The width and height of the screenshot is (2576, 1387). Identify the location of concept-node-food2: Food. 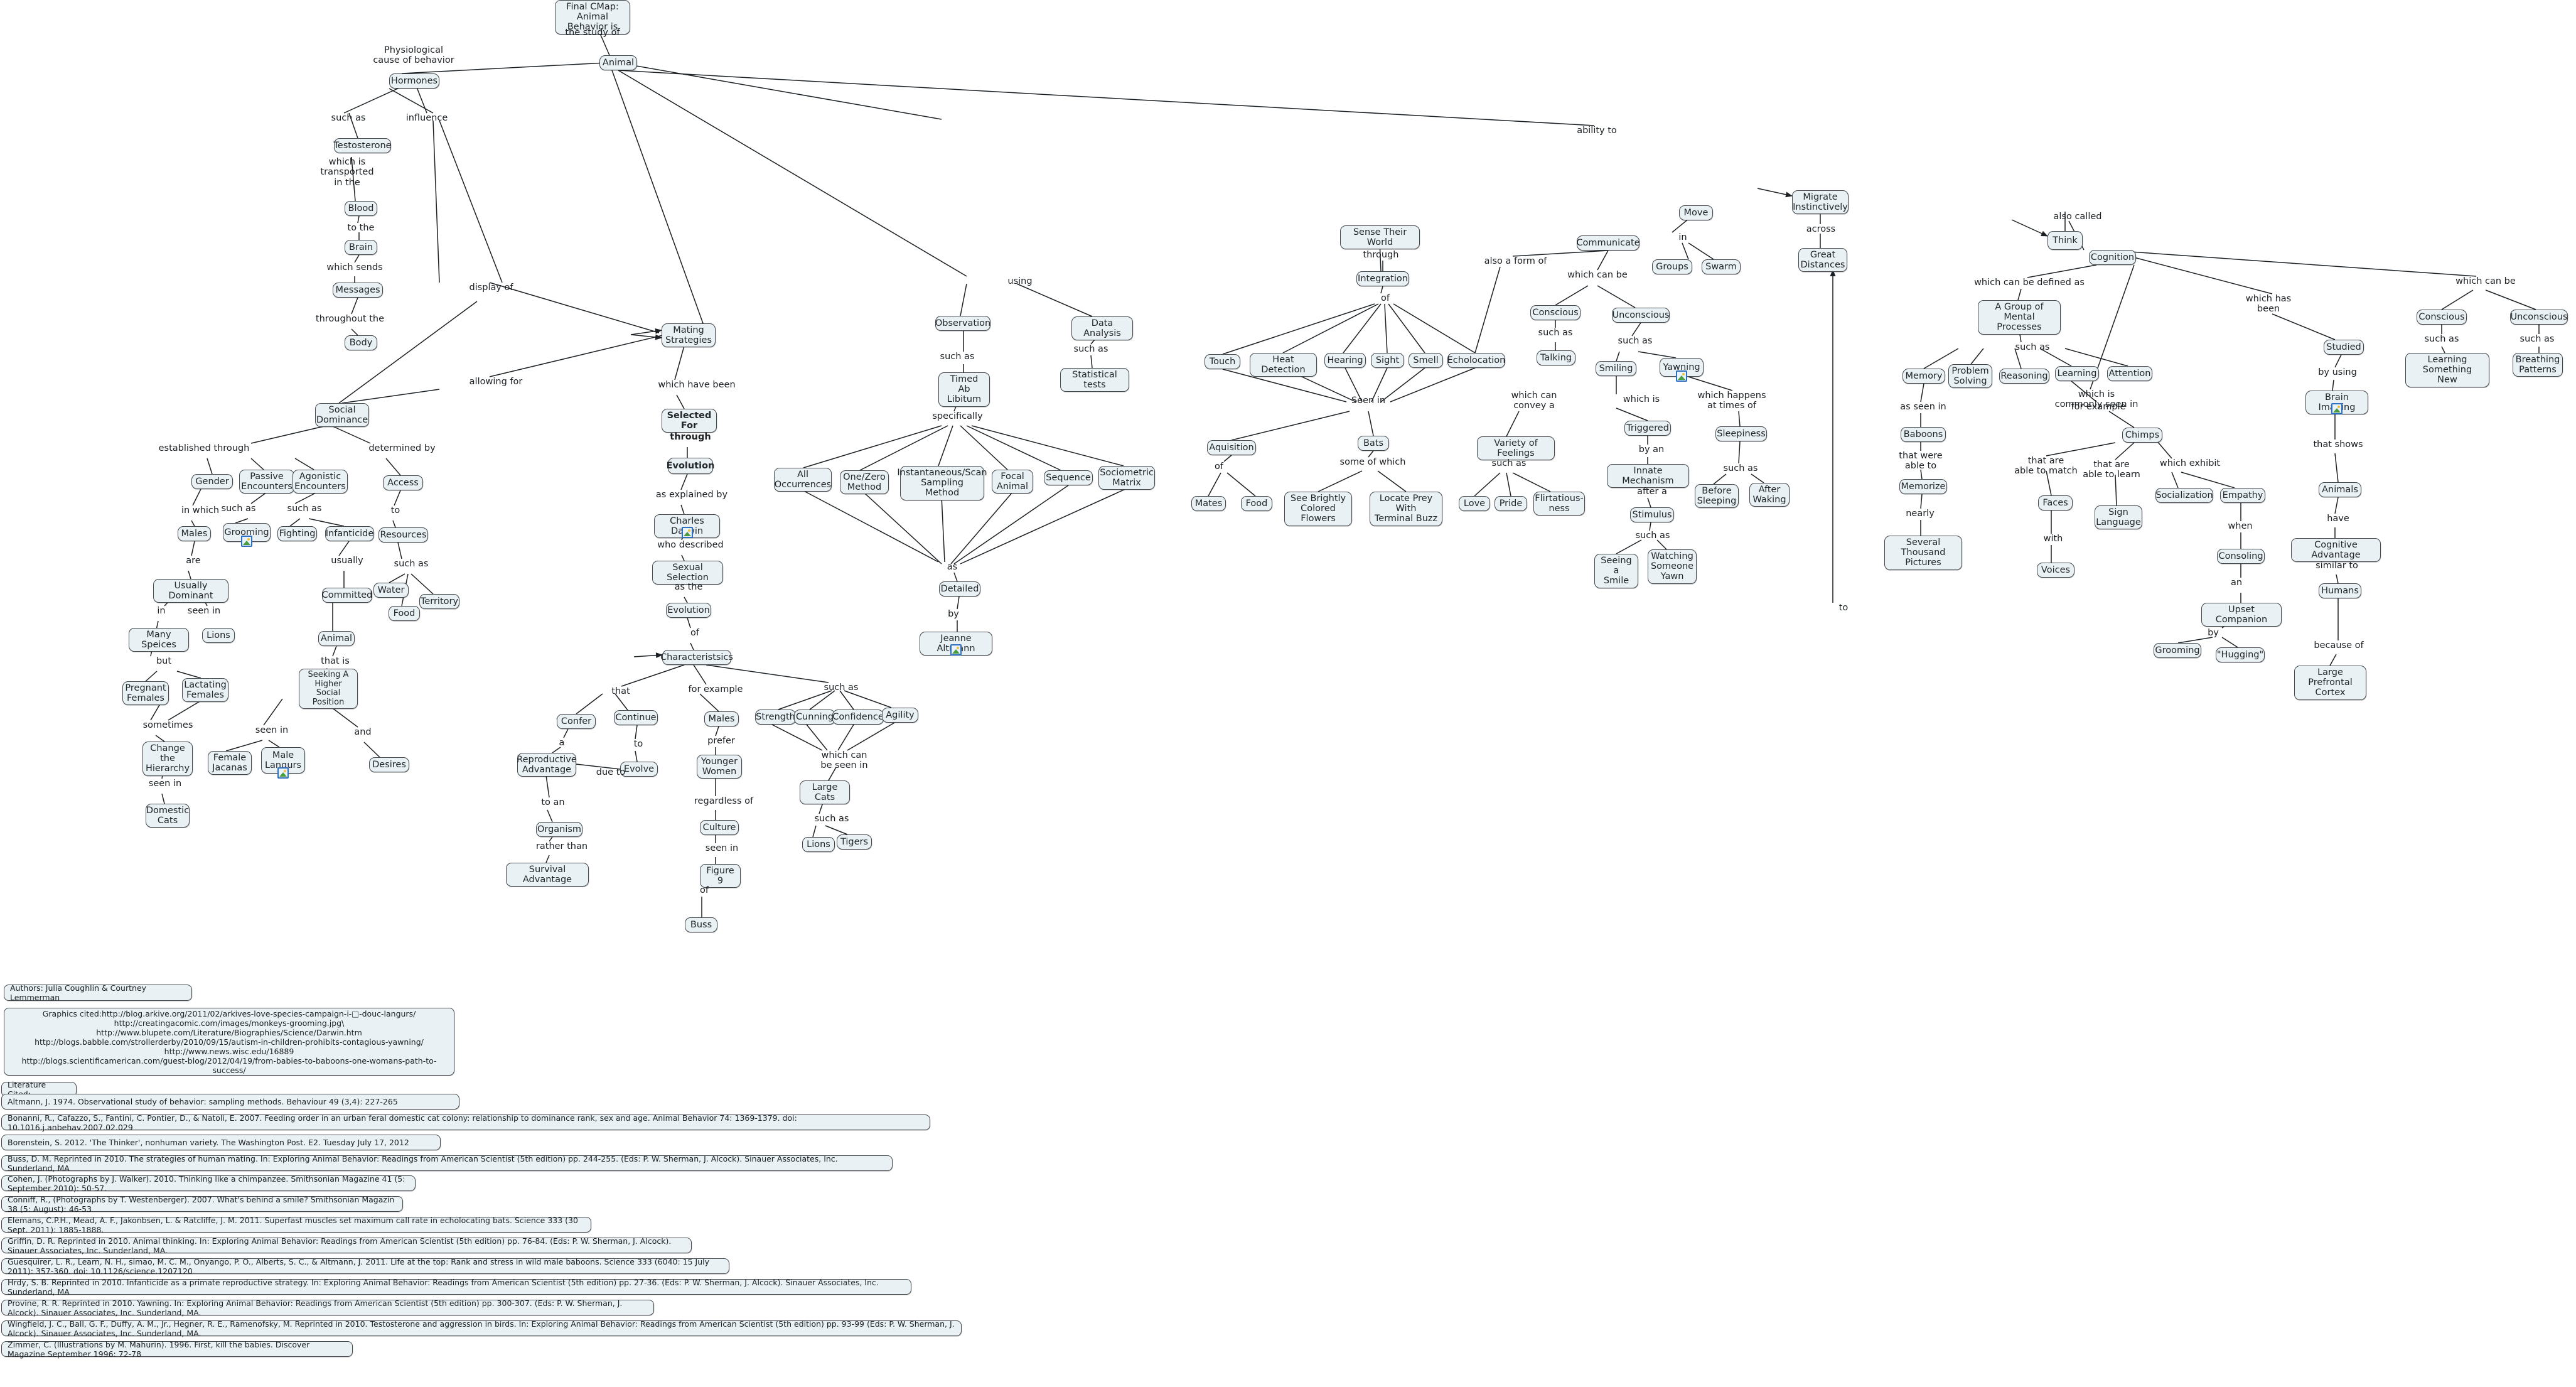
(1256, 503).